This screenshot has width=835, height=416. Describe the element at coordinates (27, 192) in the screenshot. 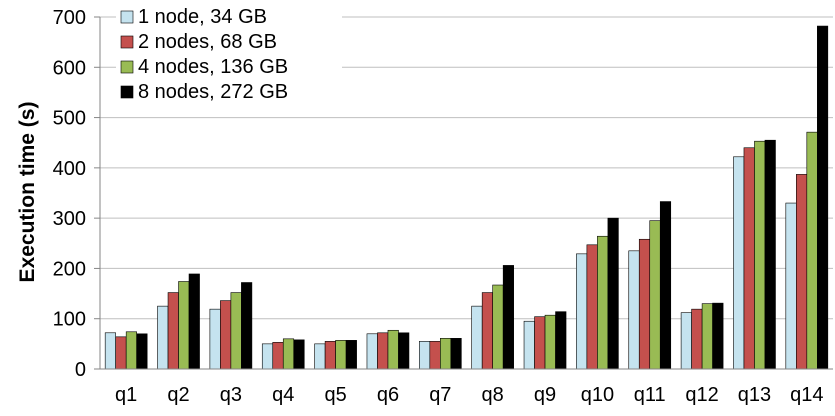

I see `y-axis-title: Execution time (s)` at that location.